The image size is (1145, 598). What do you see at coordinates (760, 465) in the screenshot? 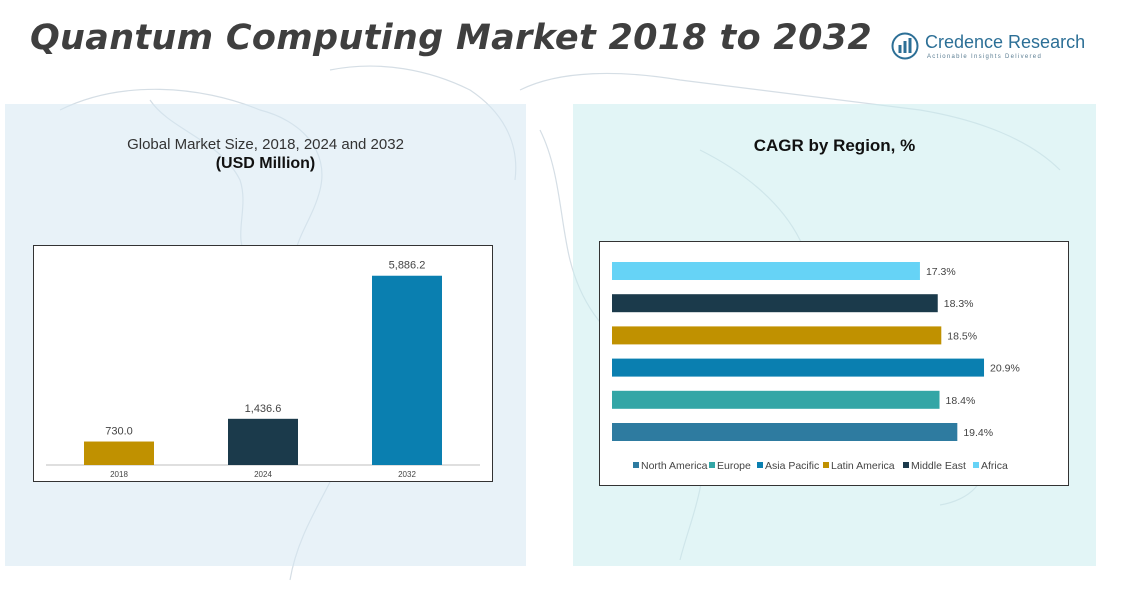
I see `legend-swatch-asia-pacific` at bounding box center [760, 465].